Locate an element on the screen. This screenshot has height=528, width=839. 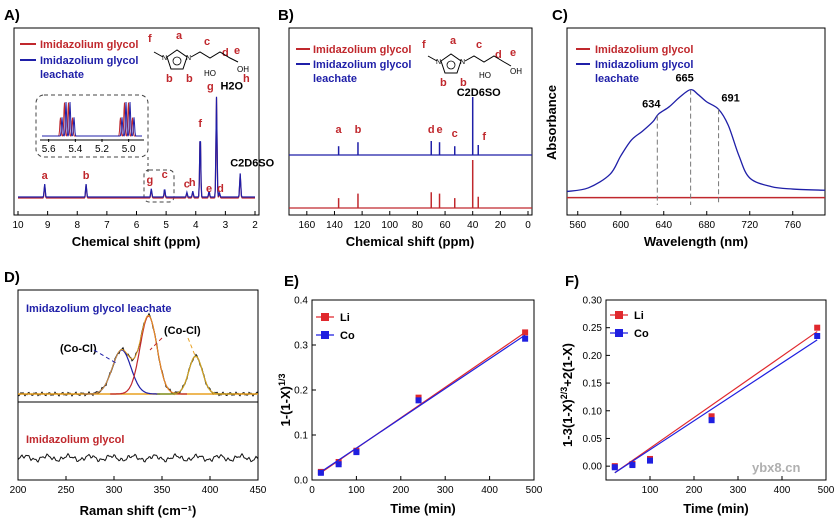
panel-f-xtick-label: 100 is located at coordinates (650, 490).